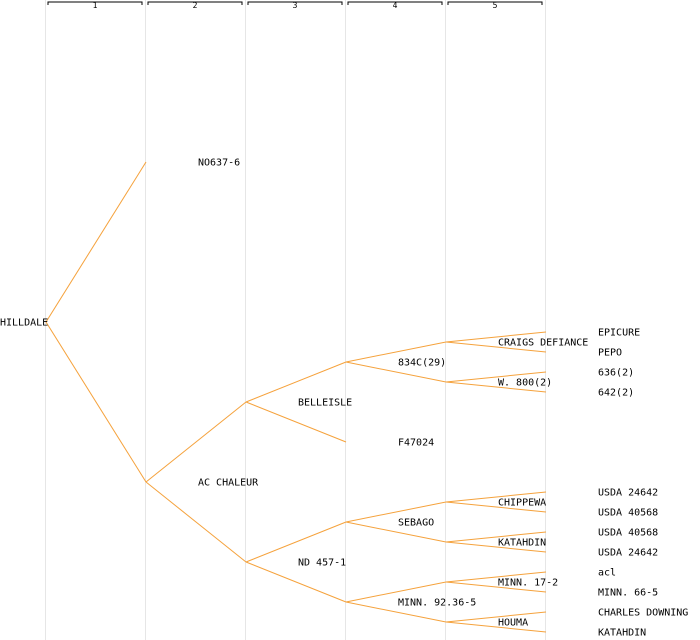  What do you see at coordinates (395, 5) in the screenshot?
I see `generation-number: 4` at bounding box center [395, 5].